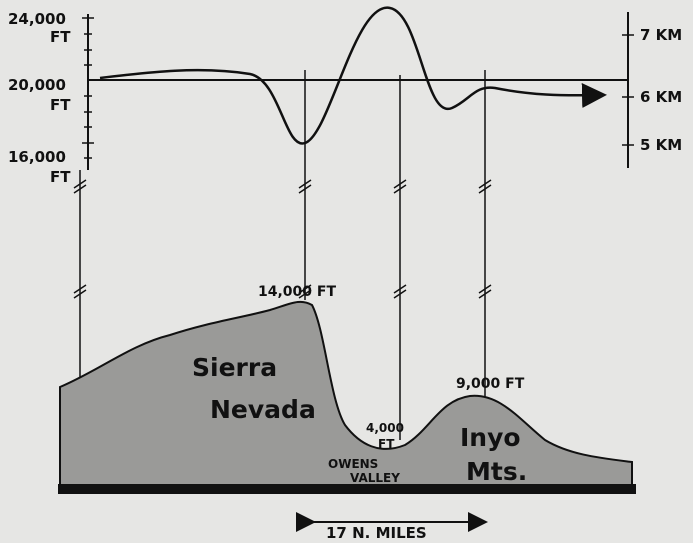 This screenshot has width=693, height=543. I want to click on region-label: OWENS, so click(353, 464).